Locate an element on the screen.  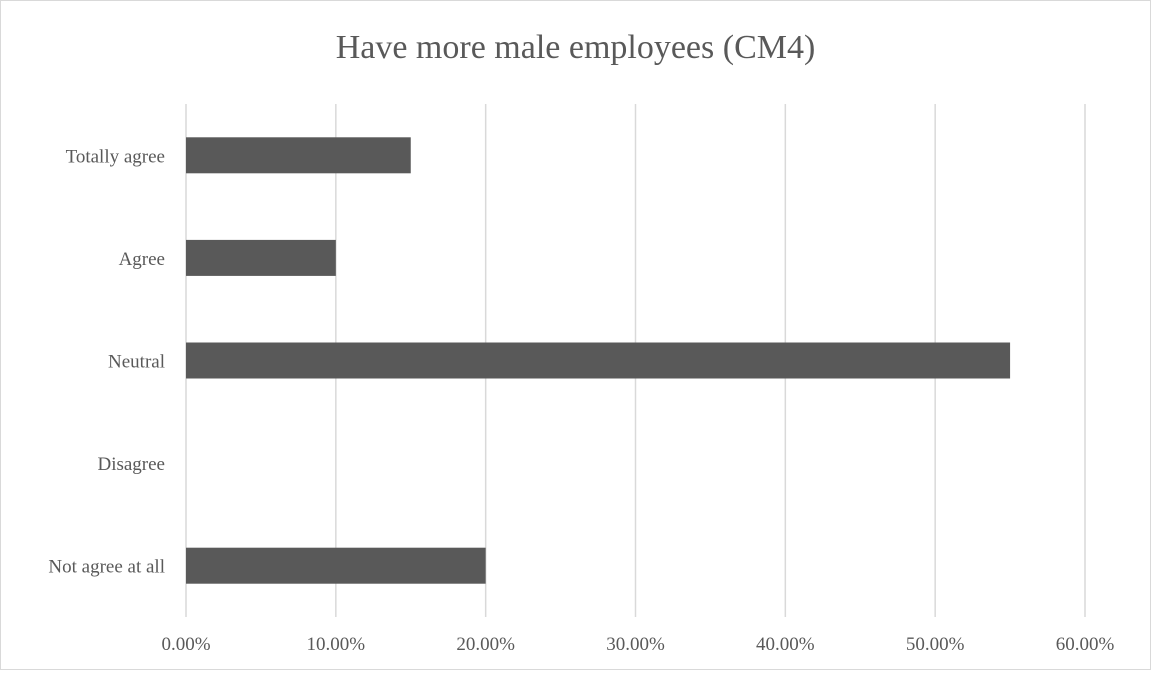
x-tick-label: 60.00% is located at coordinates (1085, 644).